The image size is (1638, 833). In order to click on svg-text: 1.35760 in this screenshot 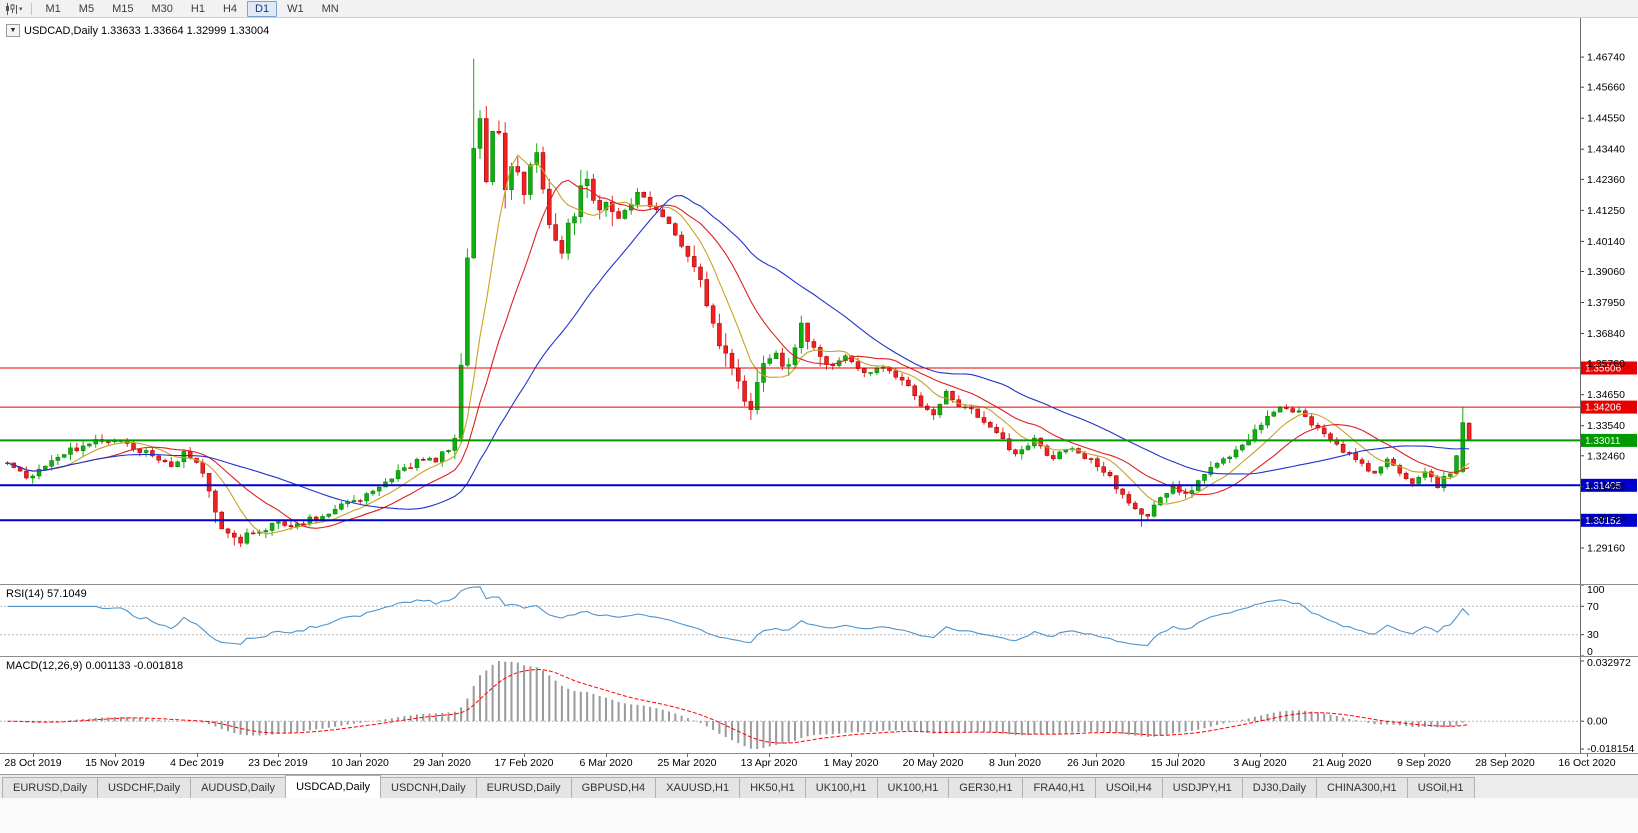, I will do `click(1606, 364)`.